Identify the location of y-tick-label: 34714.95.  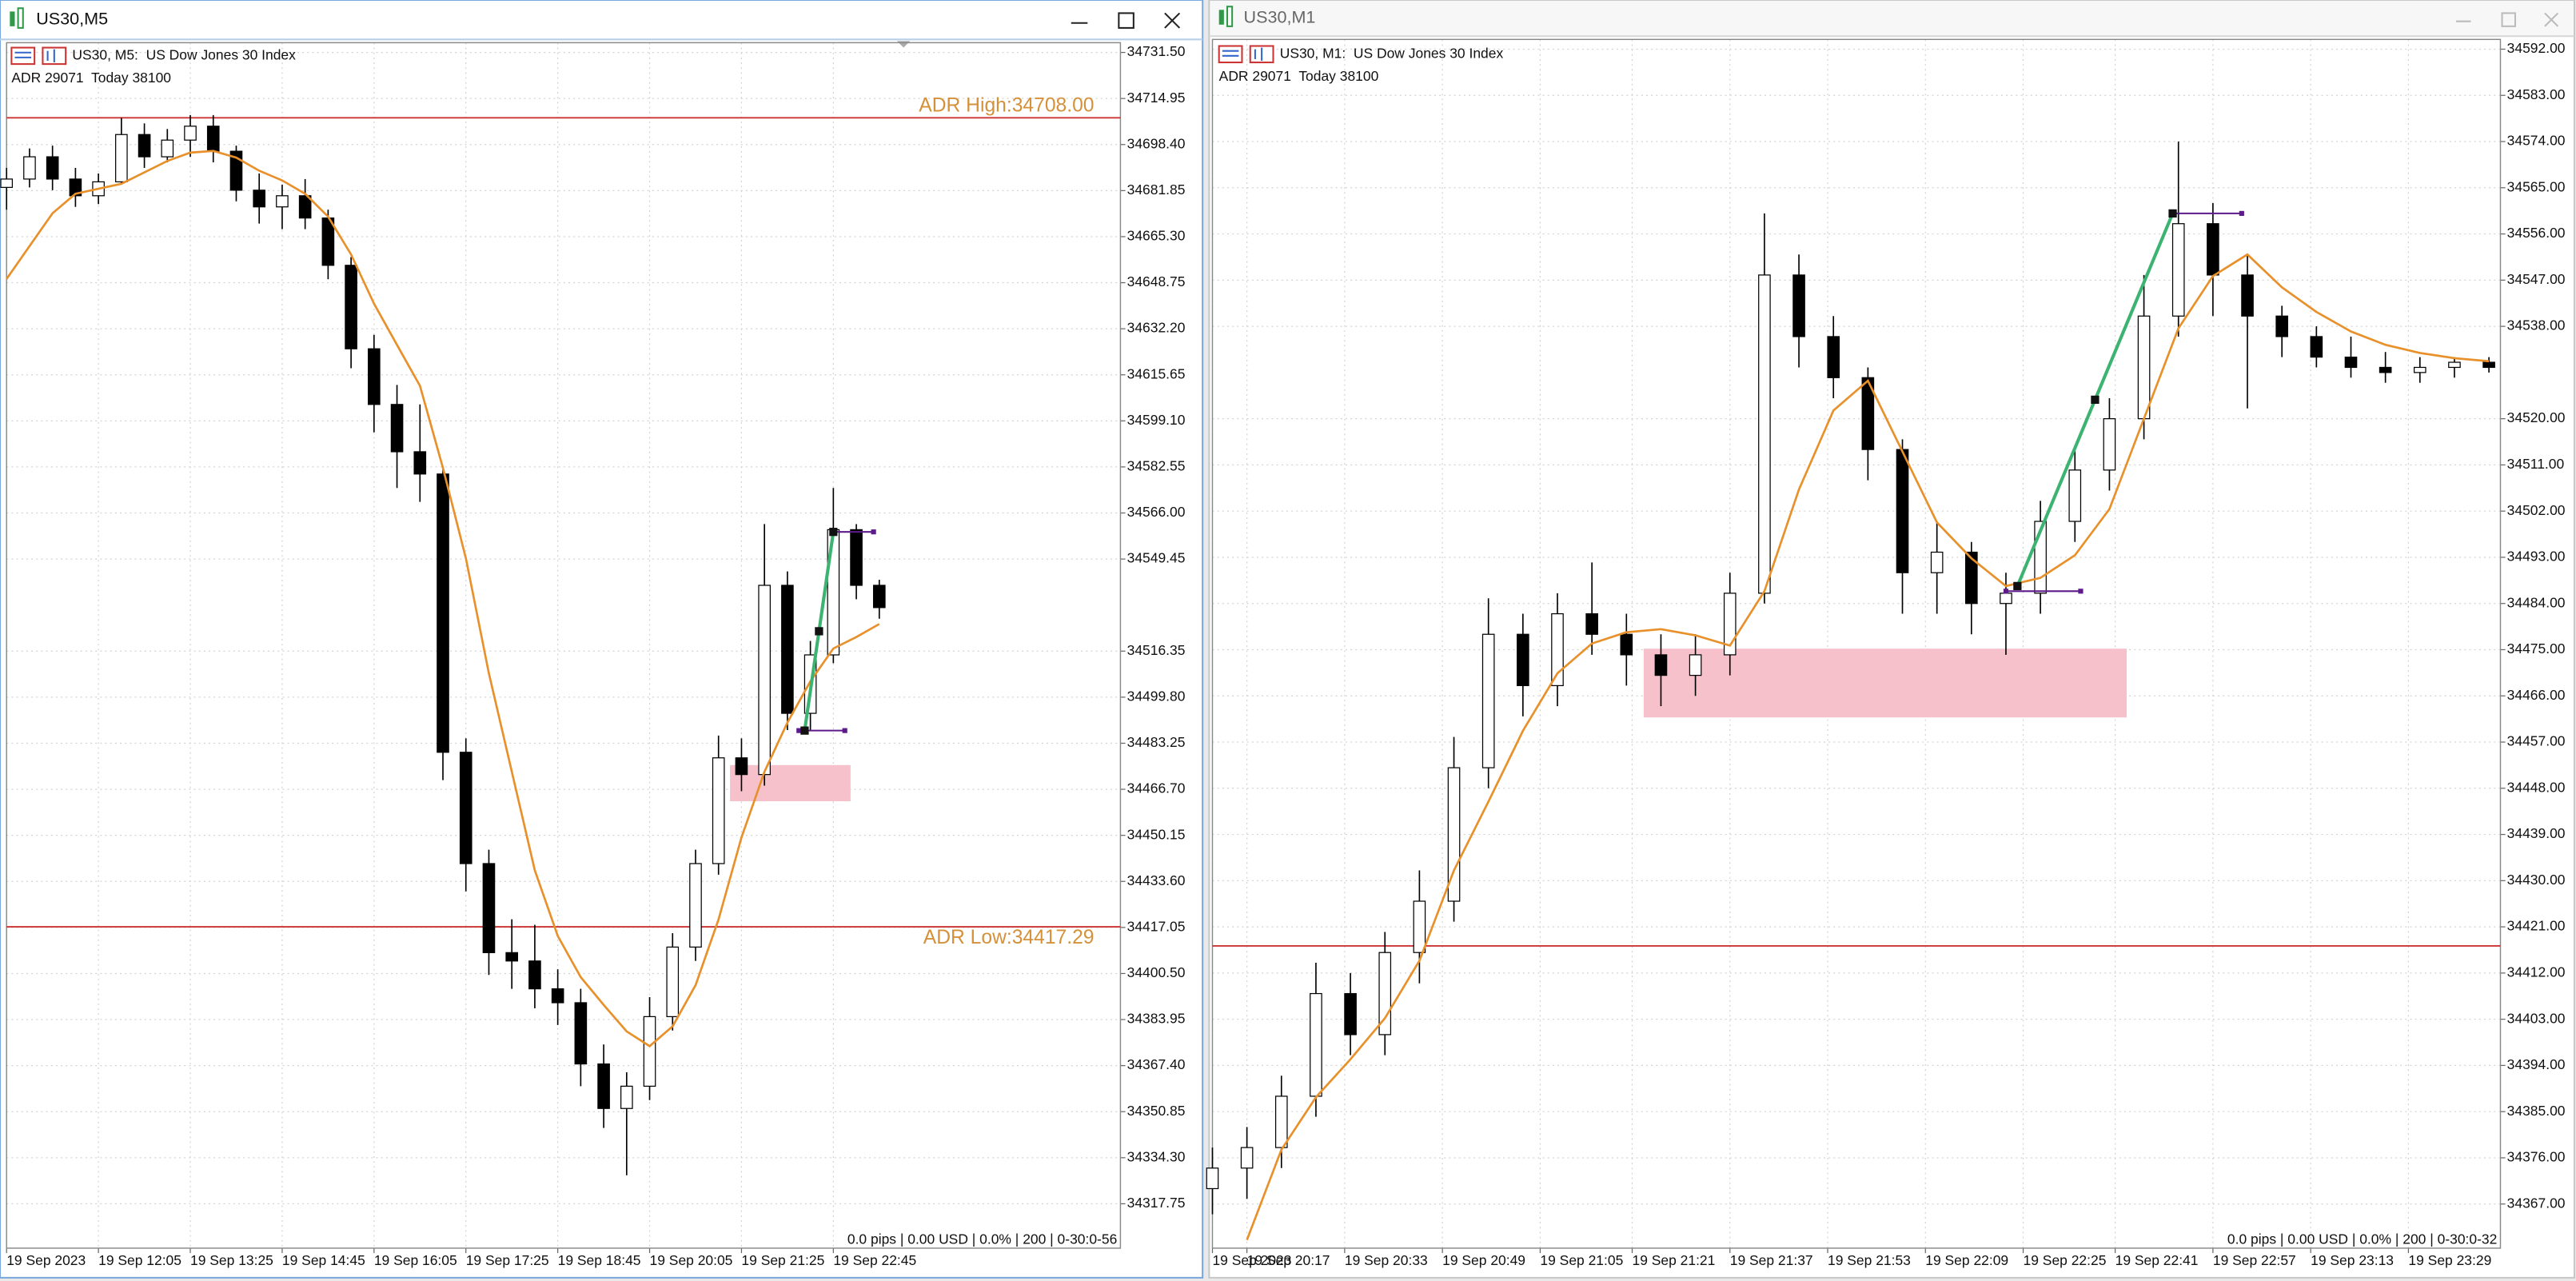
(1157, 98).